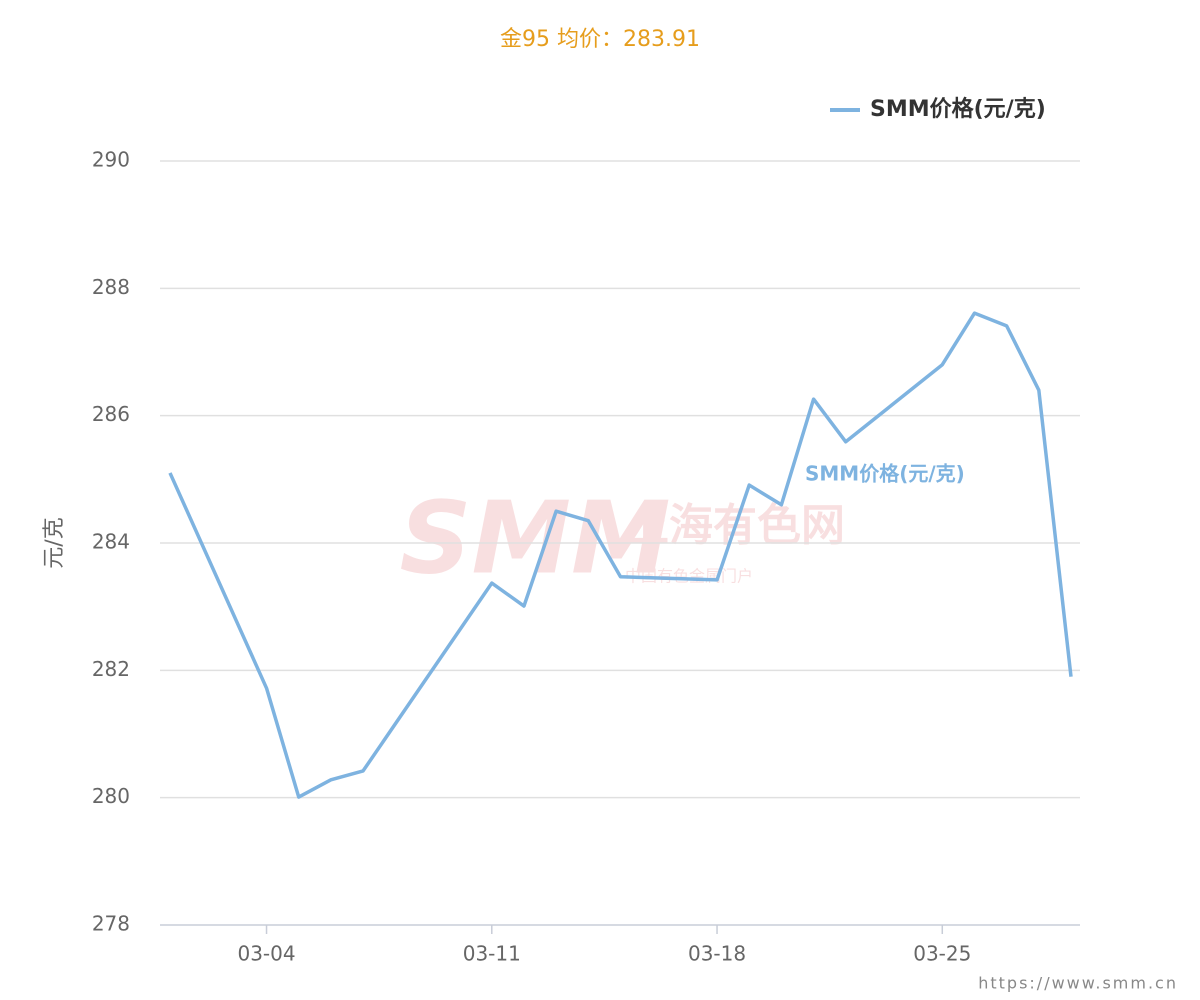 The width and height of the screenshot is (1200, 1000). Describe the element at coordinates (54, 542) in the screenshot. I see `y-axis-label: 元/克` at that location.